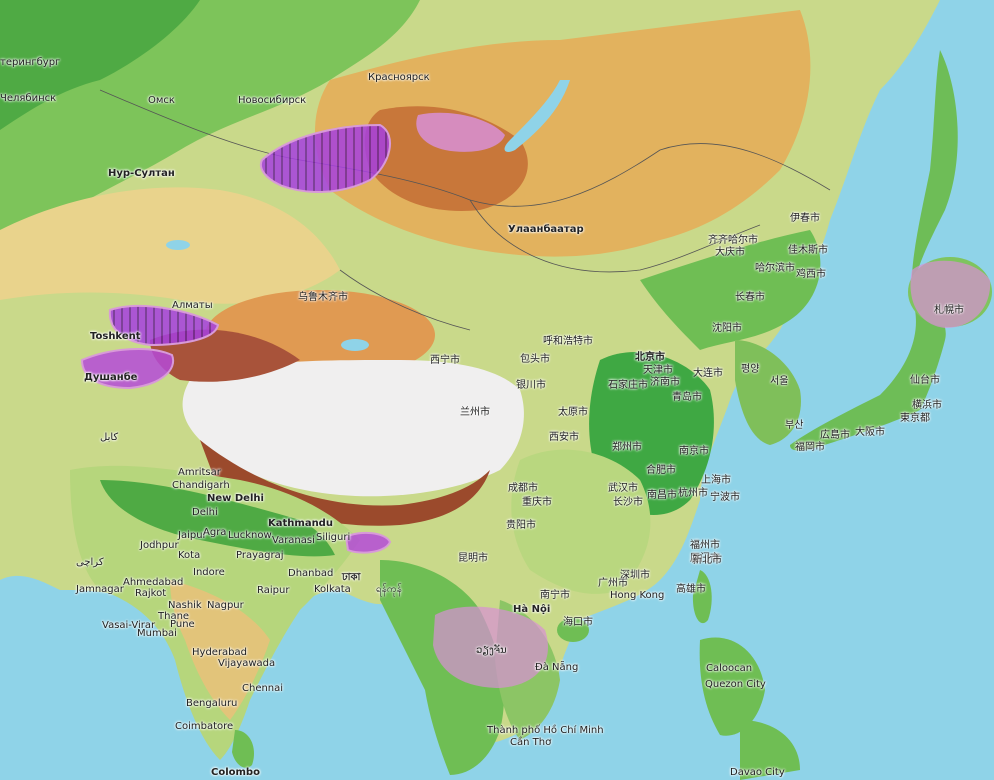 This screenshot has height=780, width=994. What do you see at coordinates (204, 726) in the screenshot?
I see `city-label: Coimbatore` at bounding box center [204, 726].